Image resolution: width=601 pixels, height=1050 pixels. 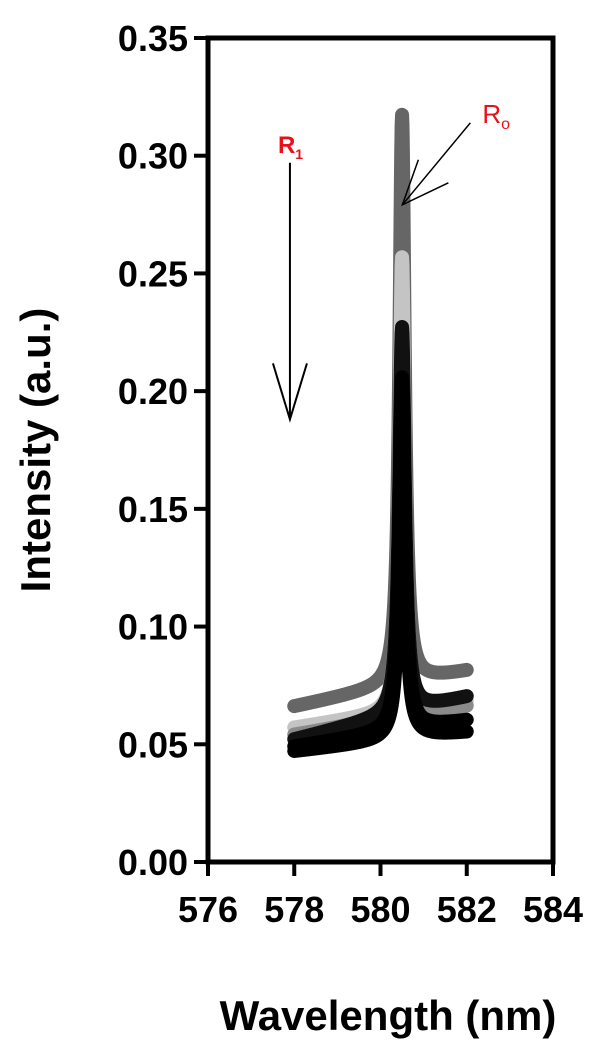 What do you see at coordinates (153, 273) in the screenshot?
I see `y-tick-label-5: 0.25` at bounding box center [153, 273].